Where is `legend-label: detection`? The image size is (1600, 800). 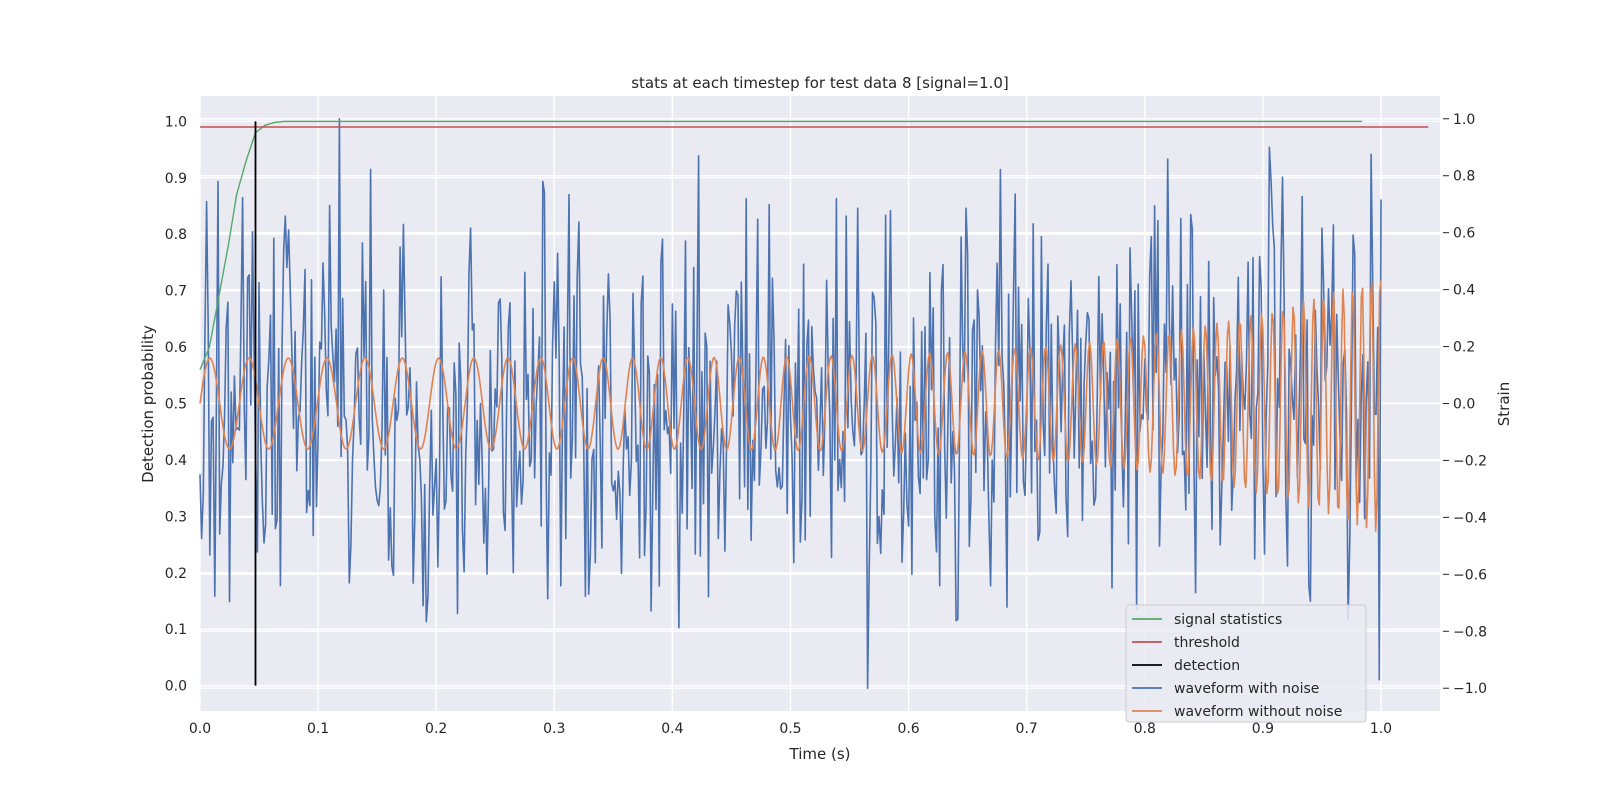 legend-label: detection is located at coordinates (1207, 666).